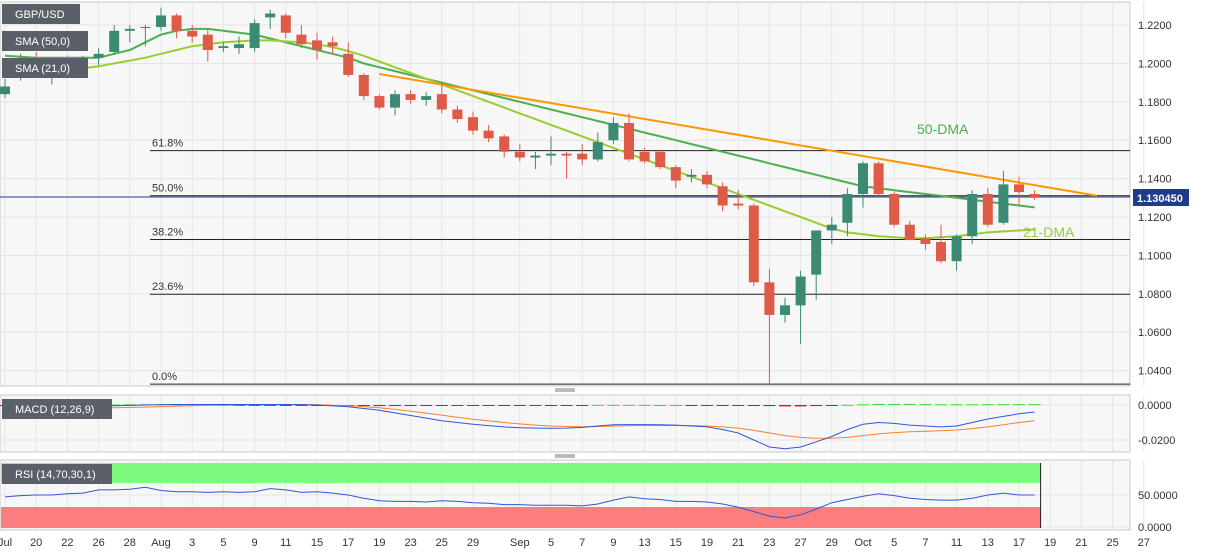 The height and width of the screenshot is (555, 1207). What do you see at coordinates (613, 543) in the screenshot?
I see `time-tick-label: 9` at bounding box center [613, 543].